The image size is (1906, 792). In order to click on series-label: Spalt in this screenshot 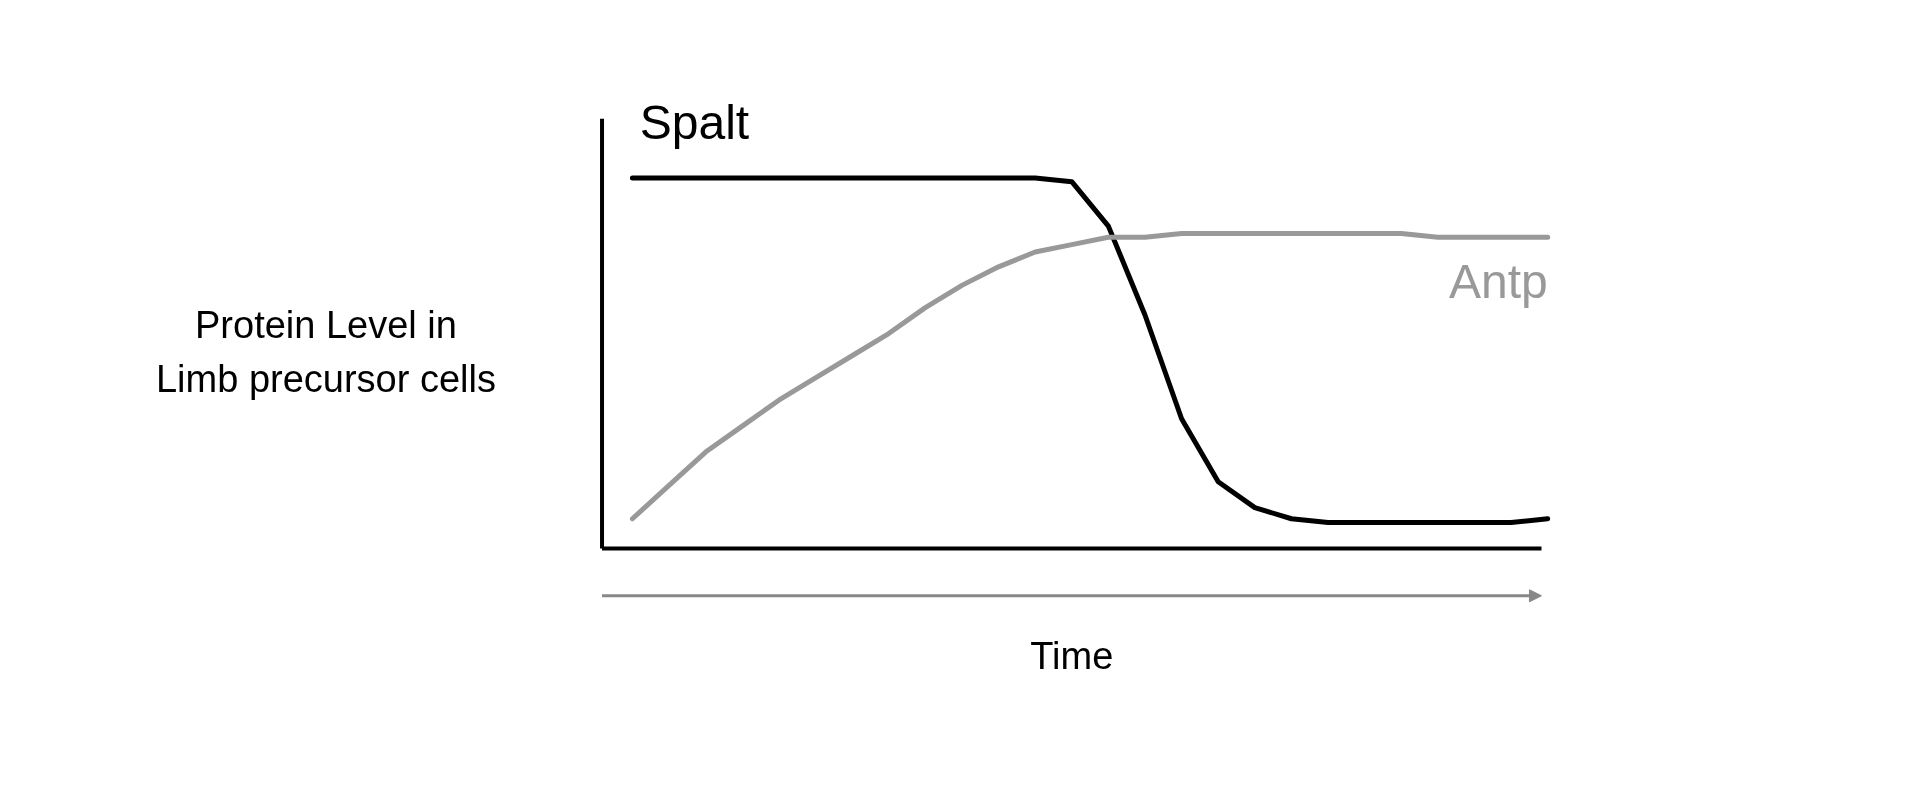, I will do `click(694, 122)`.